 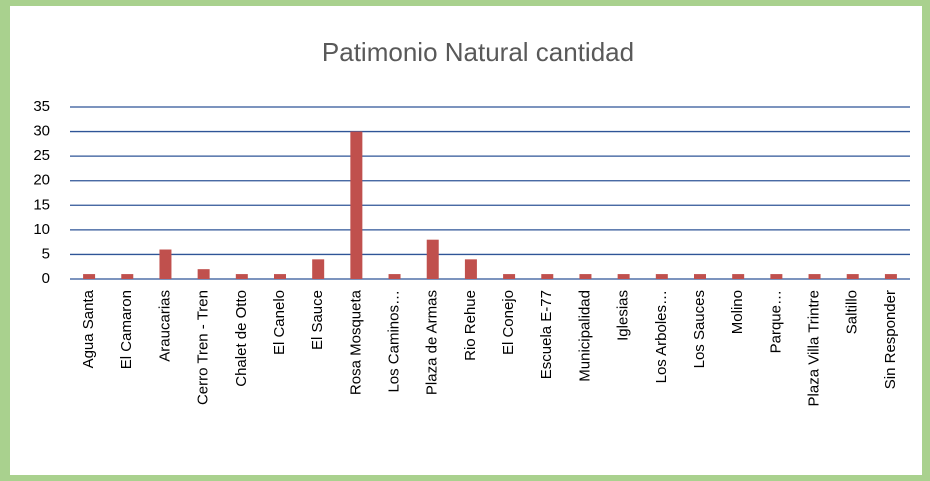 What do you see at coordinates (41, 180) in the screenshot?
I see `y-tick-label: 20` at bounding box center [41, 180].